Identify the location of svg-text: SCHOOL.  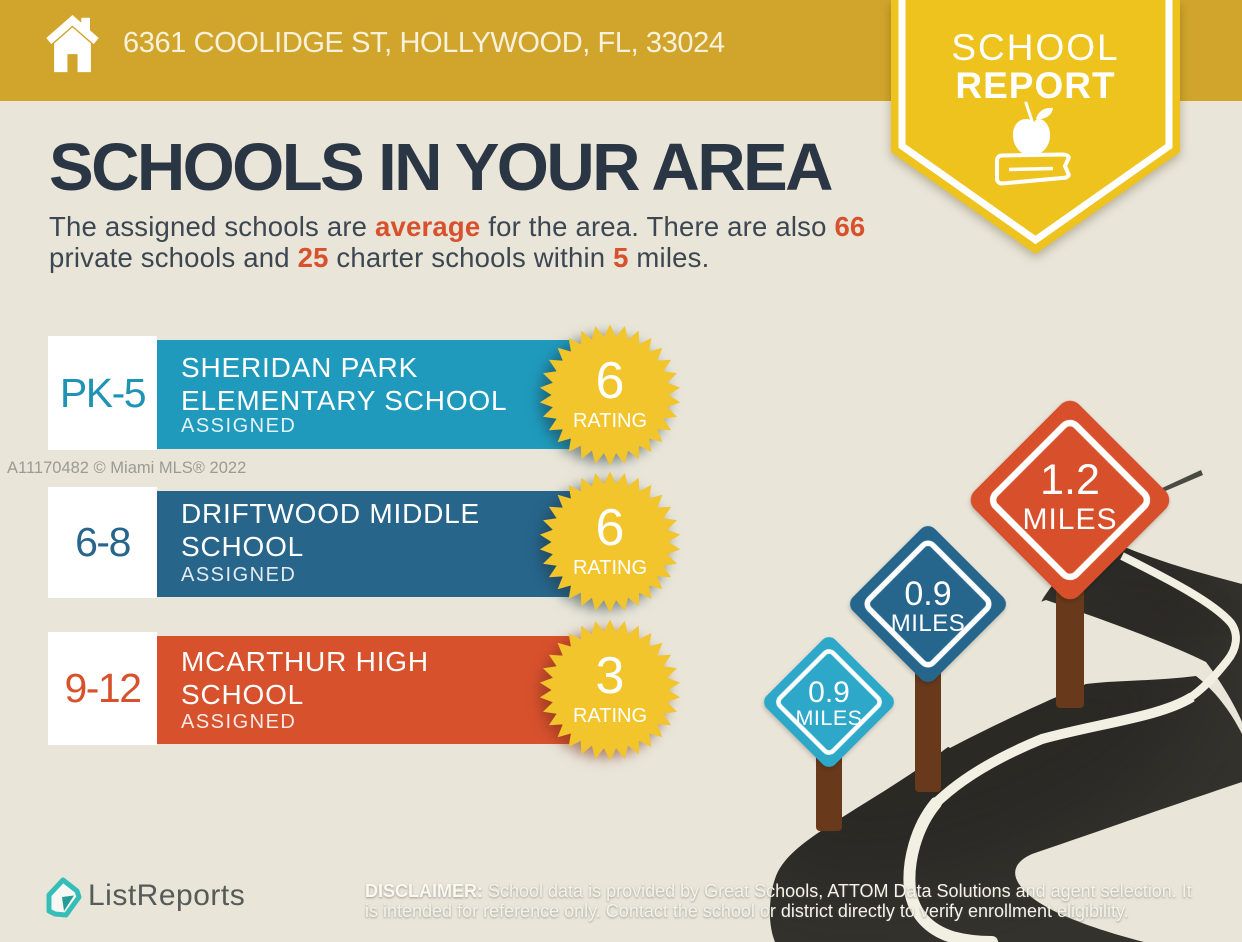
(1035, 47).